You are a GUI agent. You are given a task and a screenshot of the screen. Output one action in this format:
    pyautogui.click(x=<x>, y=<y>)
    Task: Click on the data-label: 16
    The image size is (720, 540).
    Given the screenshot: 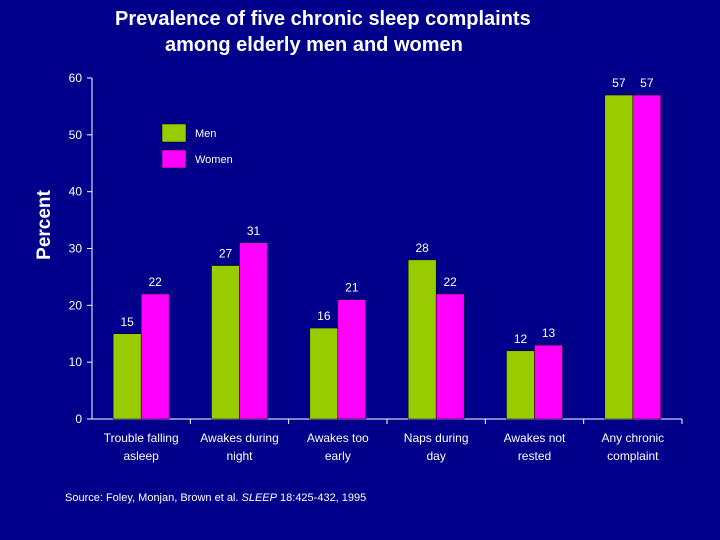 What is the action you would take?
    pyautogui.click(x=324, y=316)
    